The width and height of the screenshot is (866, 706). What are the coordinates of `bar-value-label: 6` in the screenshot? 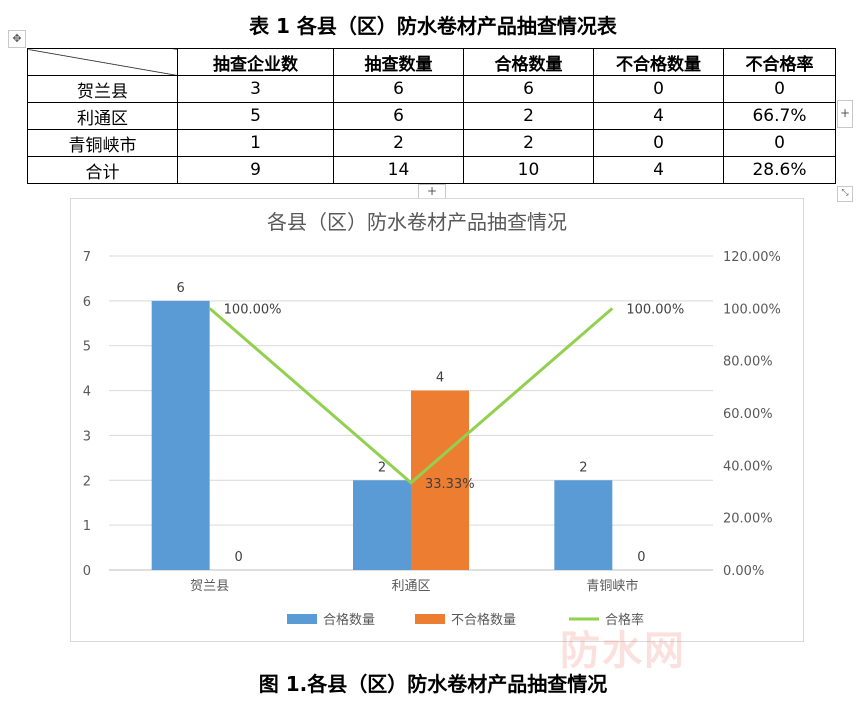 It's located at (181, 288).